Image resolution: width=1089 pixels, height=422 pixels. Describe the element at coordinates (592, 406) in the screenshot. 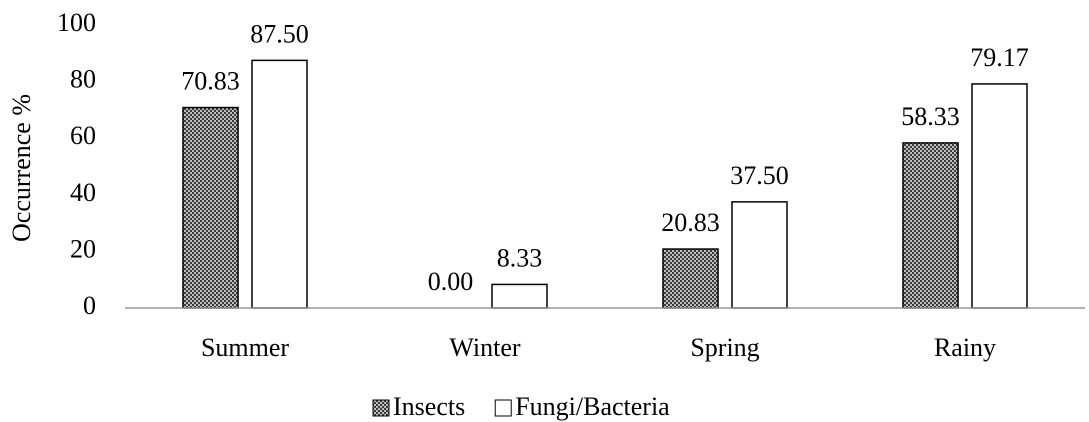

I see `legend-label: Fungi/Bacteria` at that location.